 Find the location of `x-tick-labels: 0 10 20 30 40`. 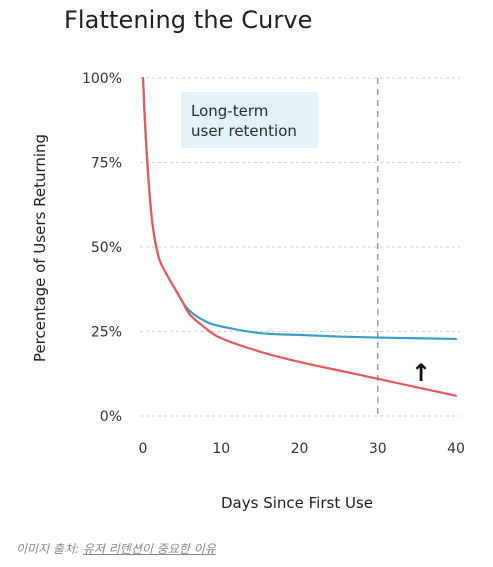

x-tick-labels: 0 10 20 30 40 is located at coordinates (302, 449).